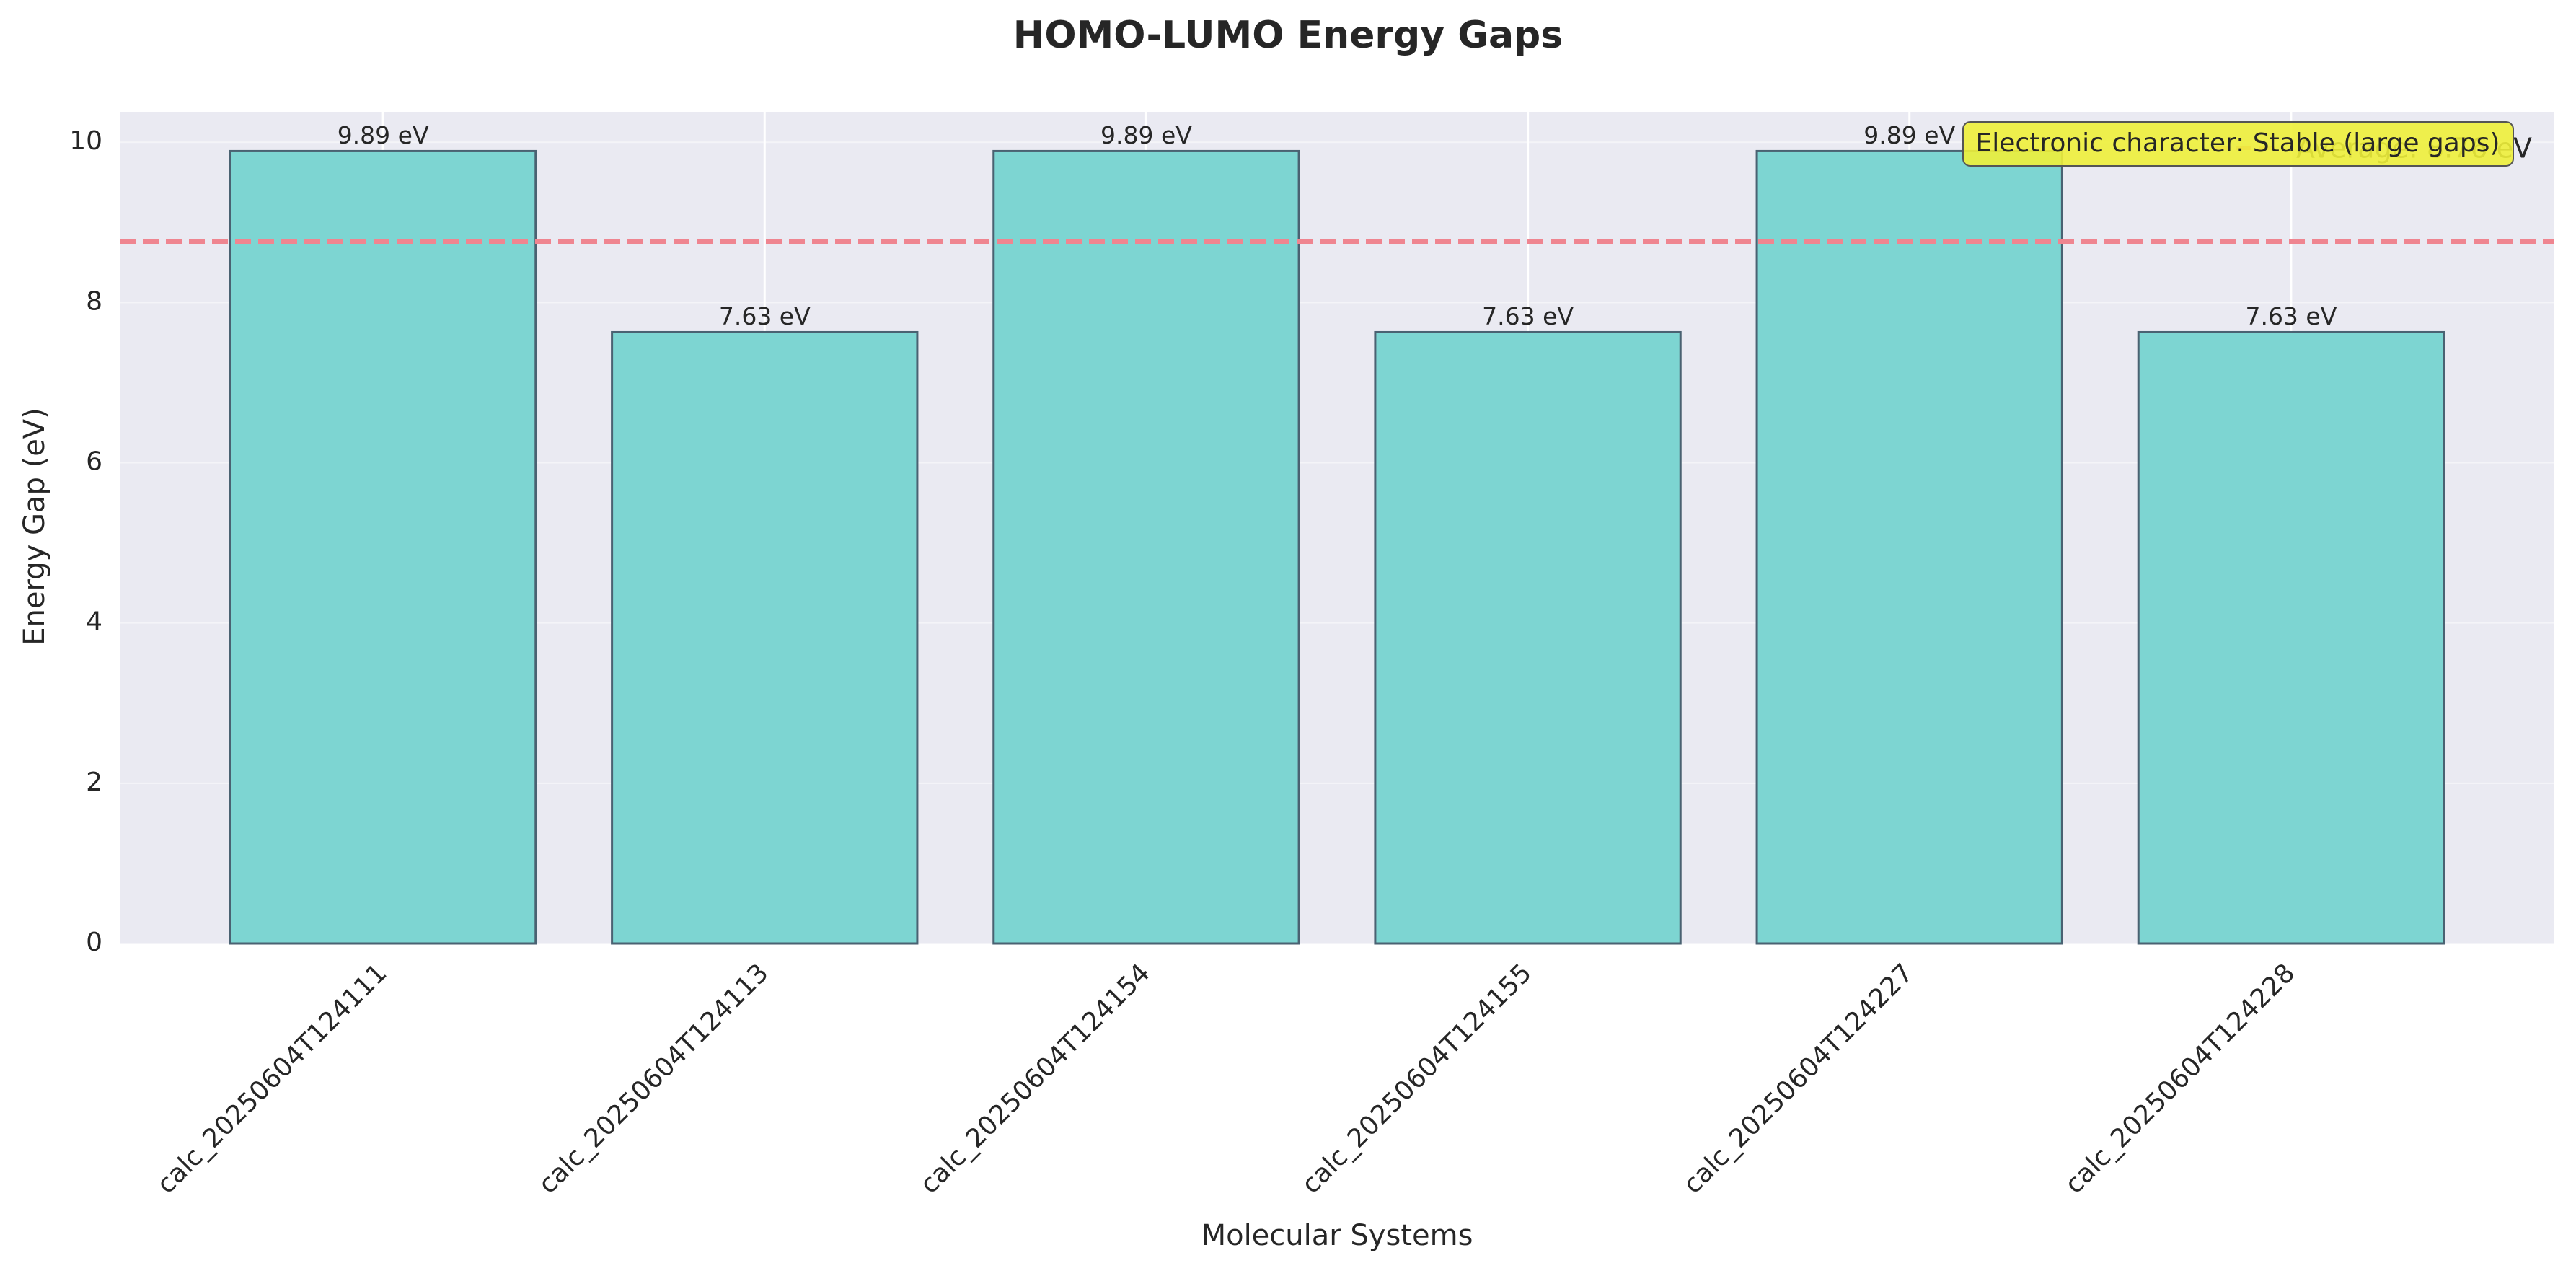 The image size is (2576, 1276). Describe the element at coordinates (272, 1079) in the screenshot. I see `x-tick-label: calc_20250604T124111` at that location.